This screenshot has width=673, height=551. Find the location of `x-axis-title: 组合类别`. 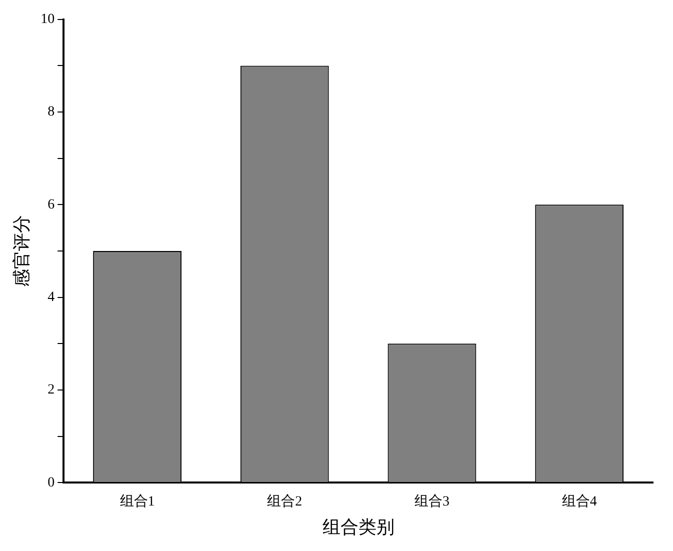

x-axis-title: 组合类别 is located at coordinates (358, 526).